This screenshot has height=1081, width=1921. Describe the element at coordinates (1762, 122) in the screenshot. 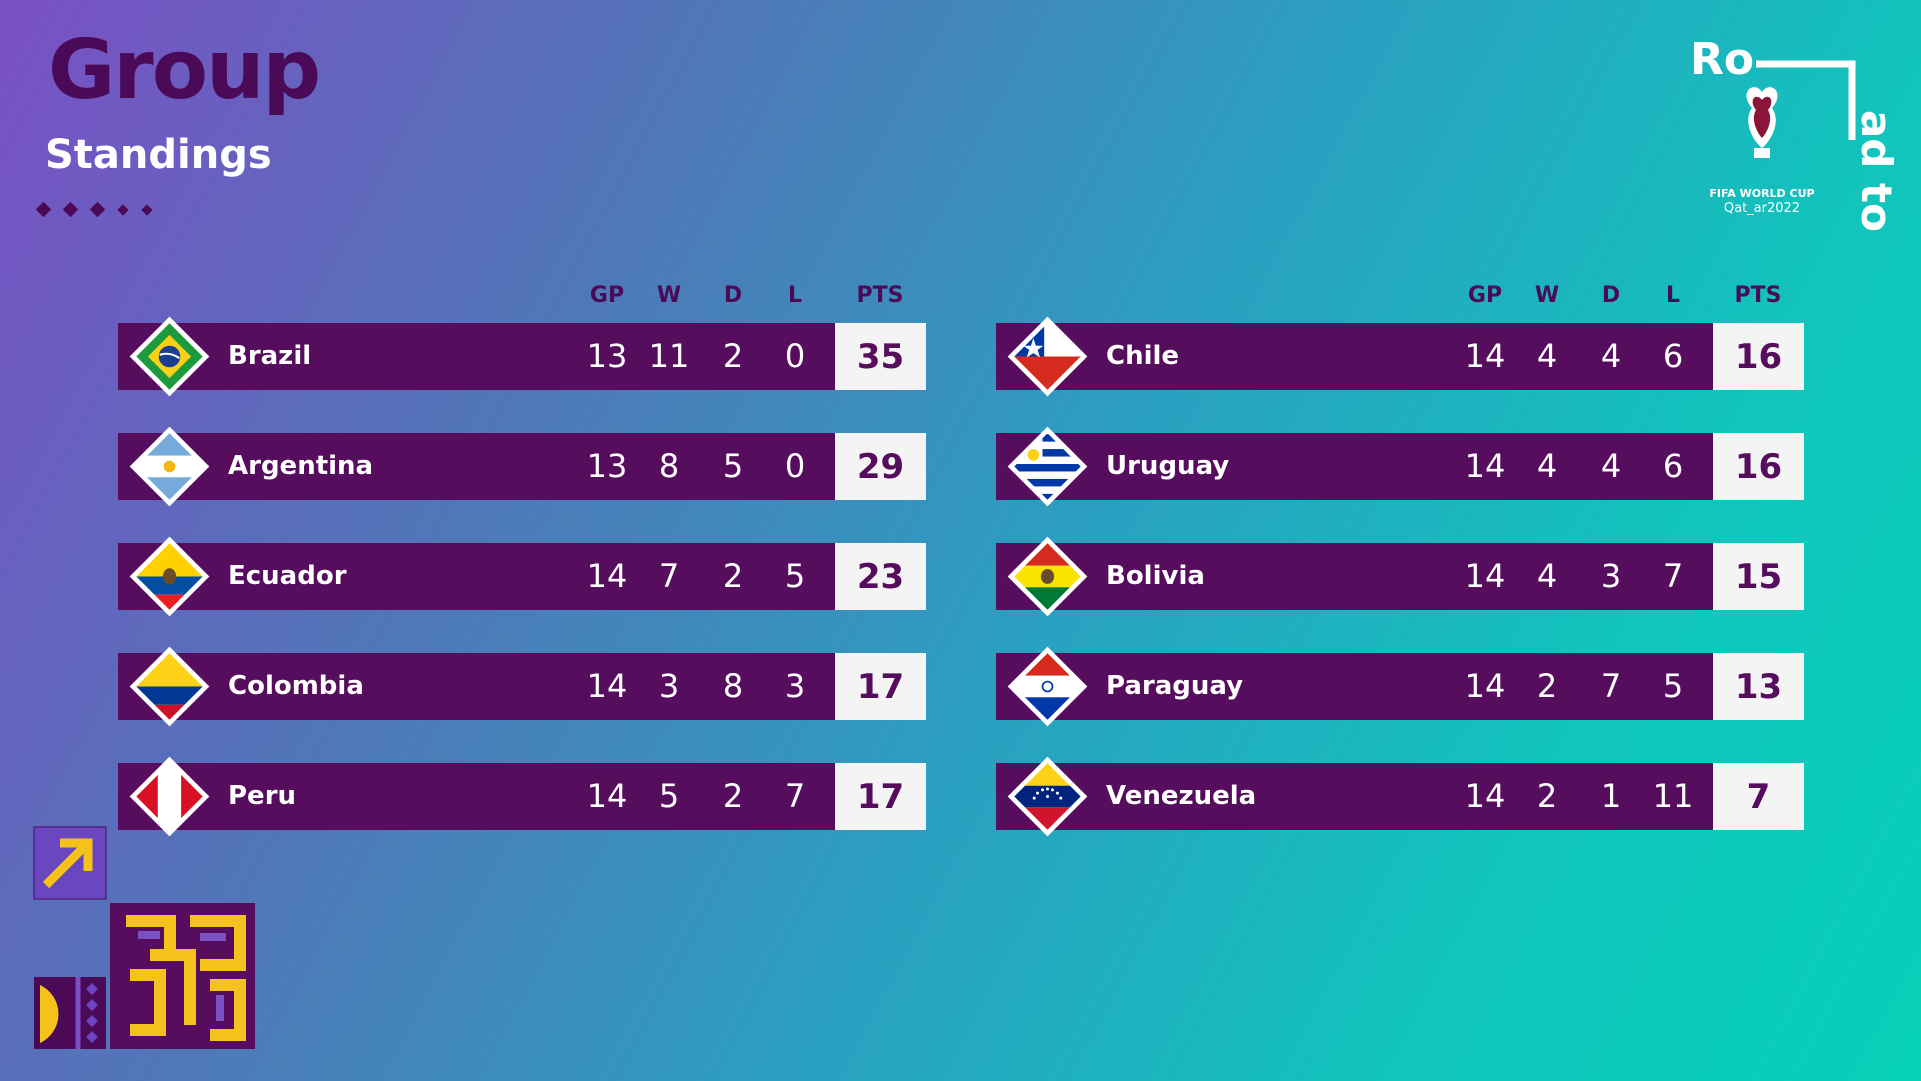

I see `trophy-icon` at that location.